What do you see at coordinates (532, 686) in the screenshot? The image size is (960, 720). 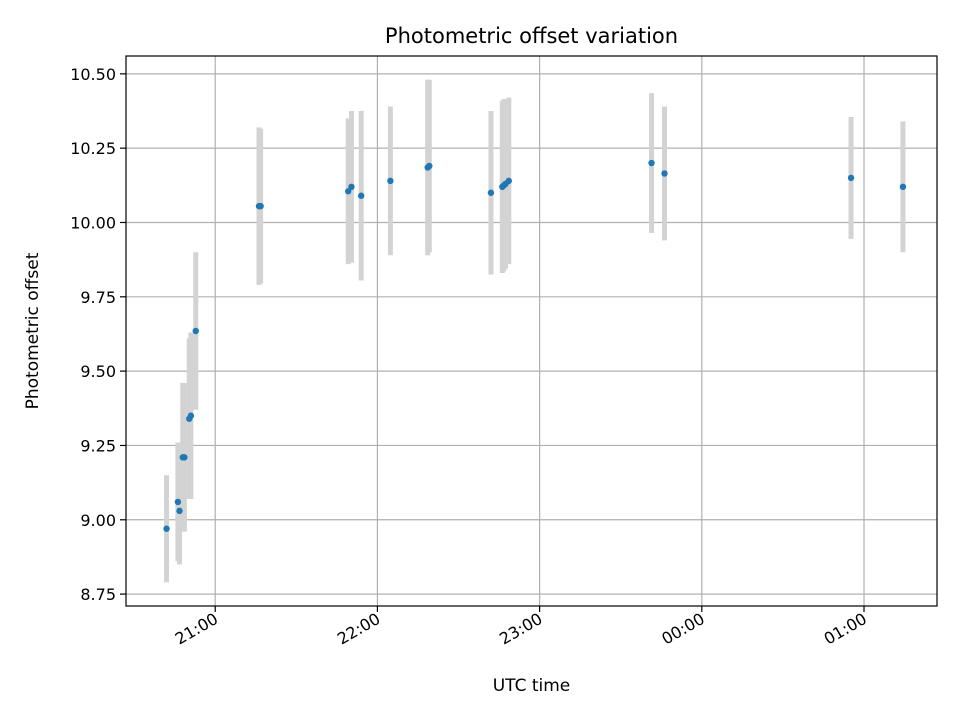 I see `x-axis-title: UTC time` at bounding box center [532, 686].